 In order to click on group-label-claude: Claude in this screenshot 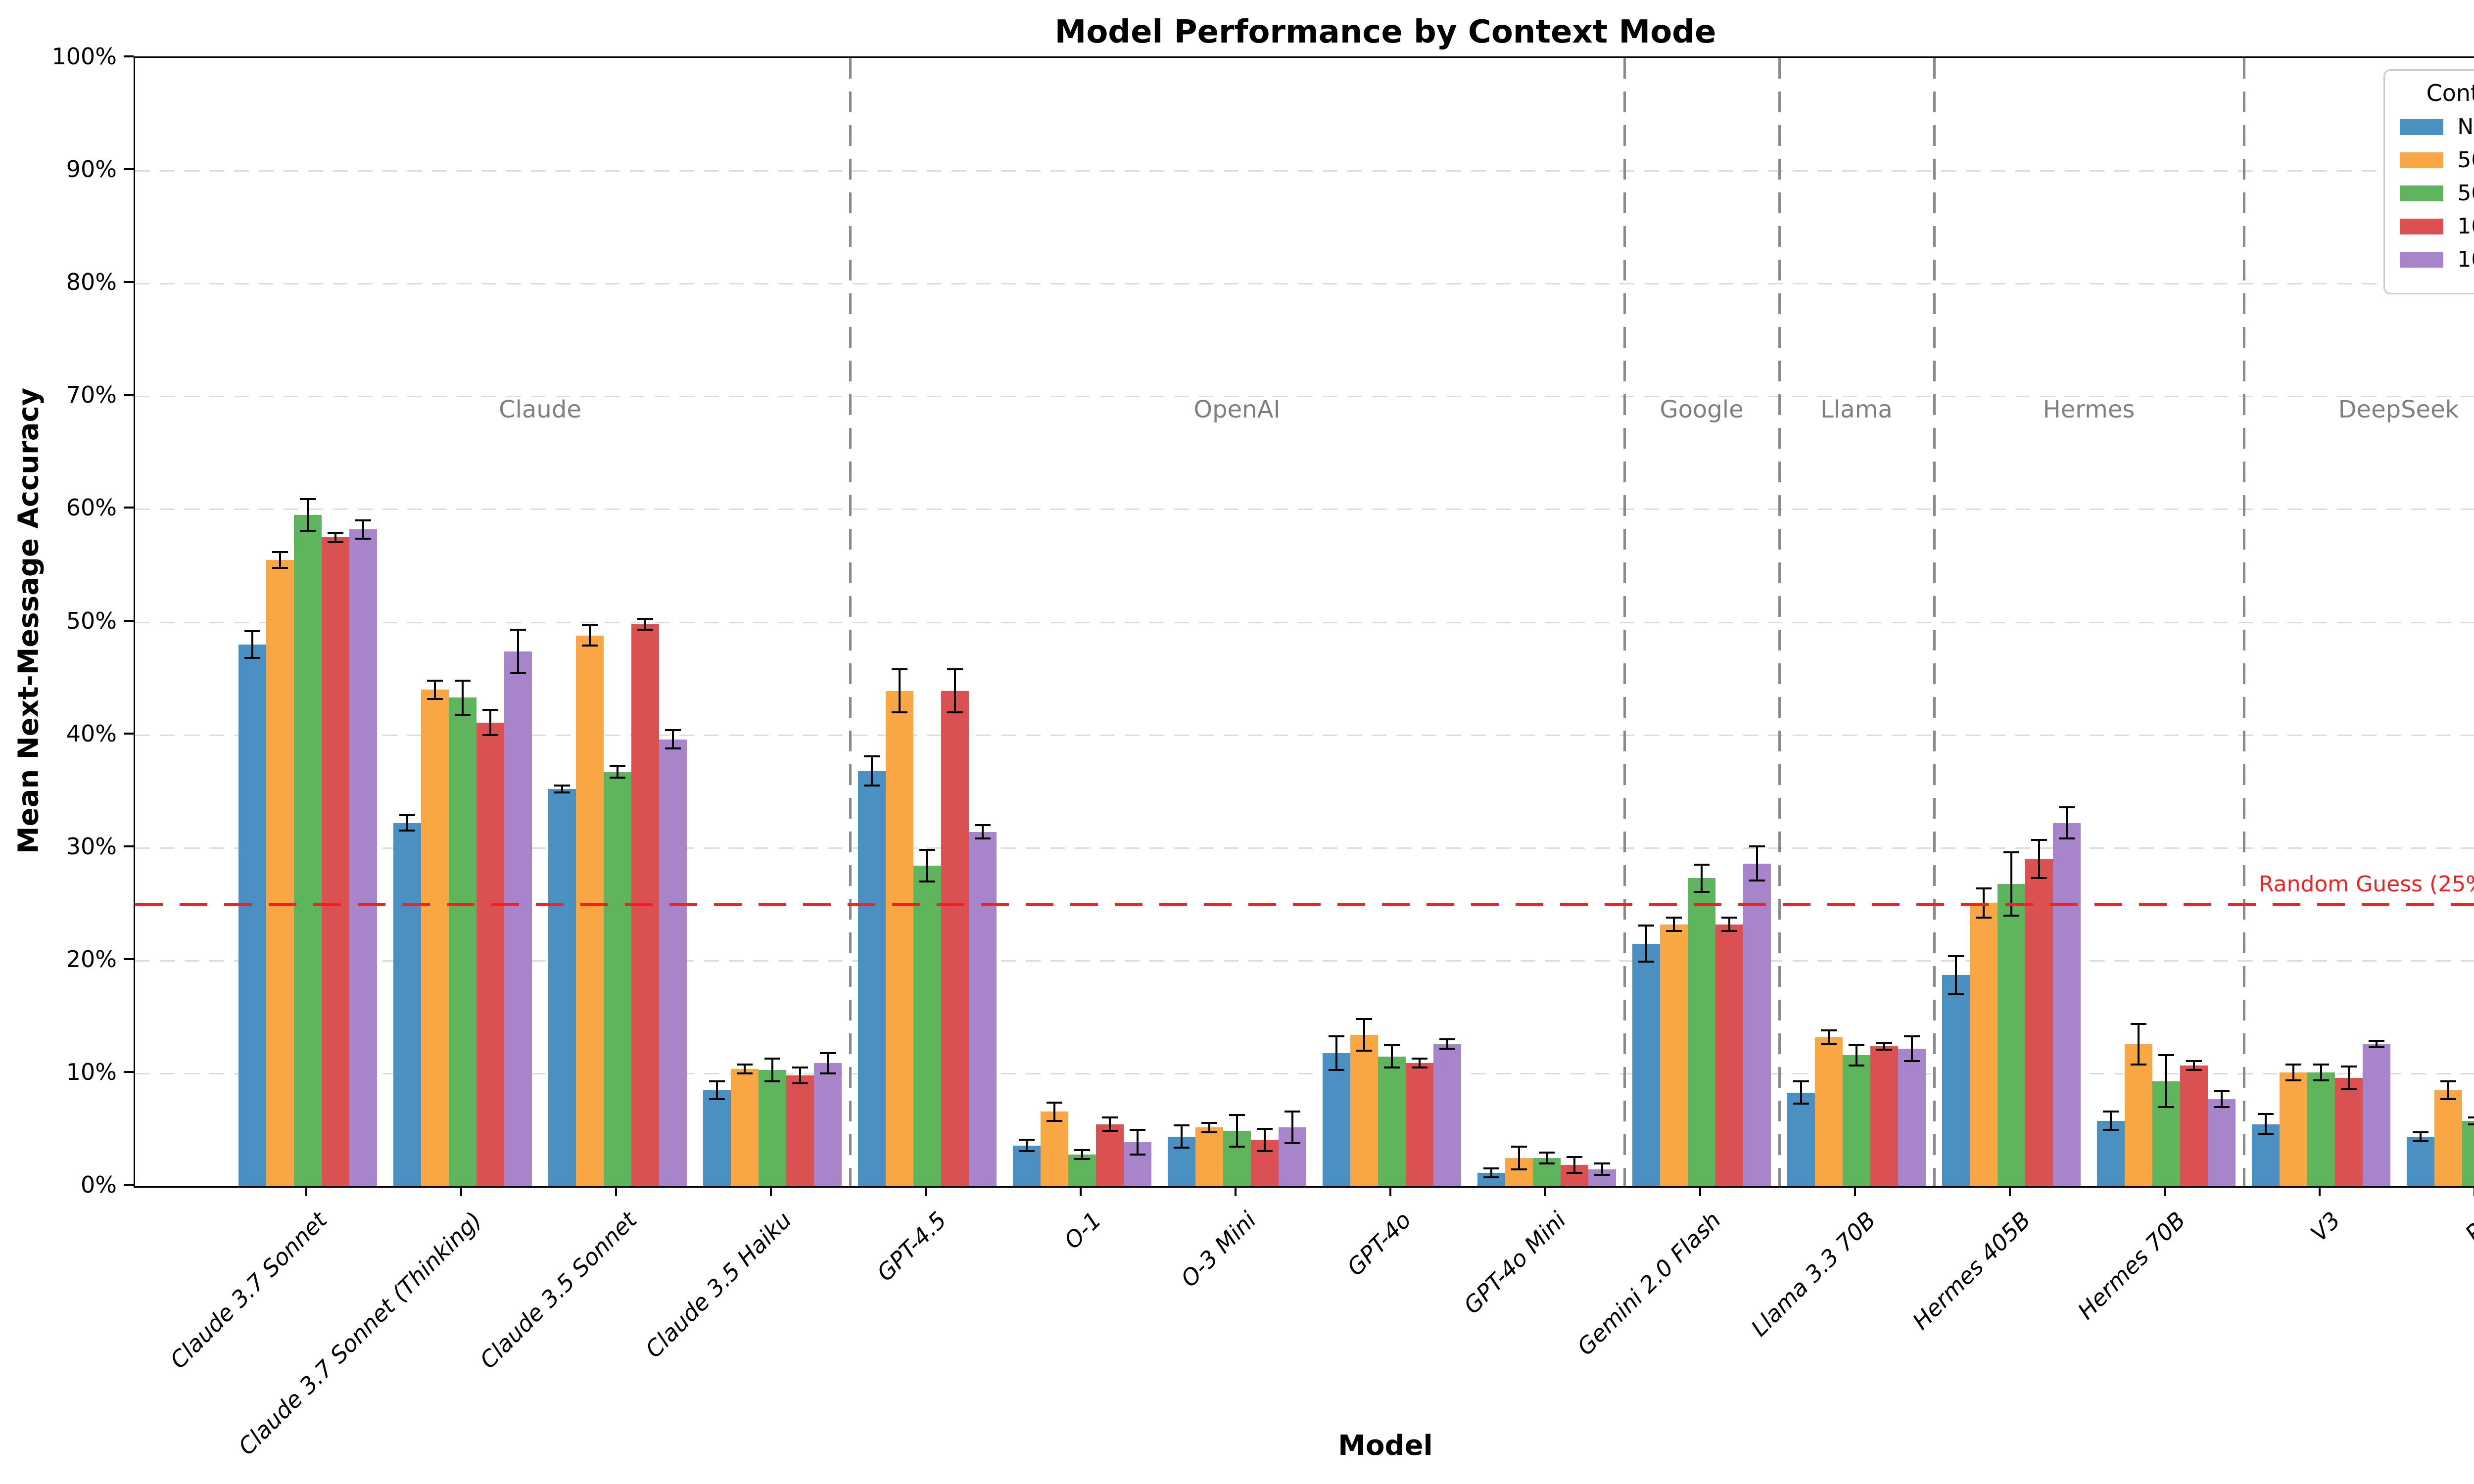, I will do `click(540, 409)`.